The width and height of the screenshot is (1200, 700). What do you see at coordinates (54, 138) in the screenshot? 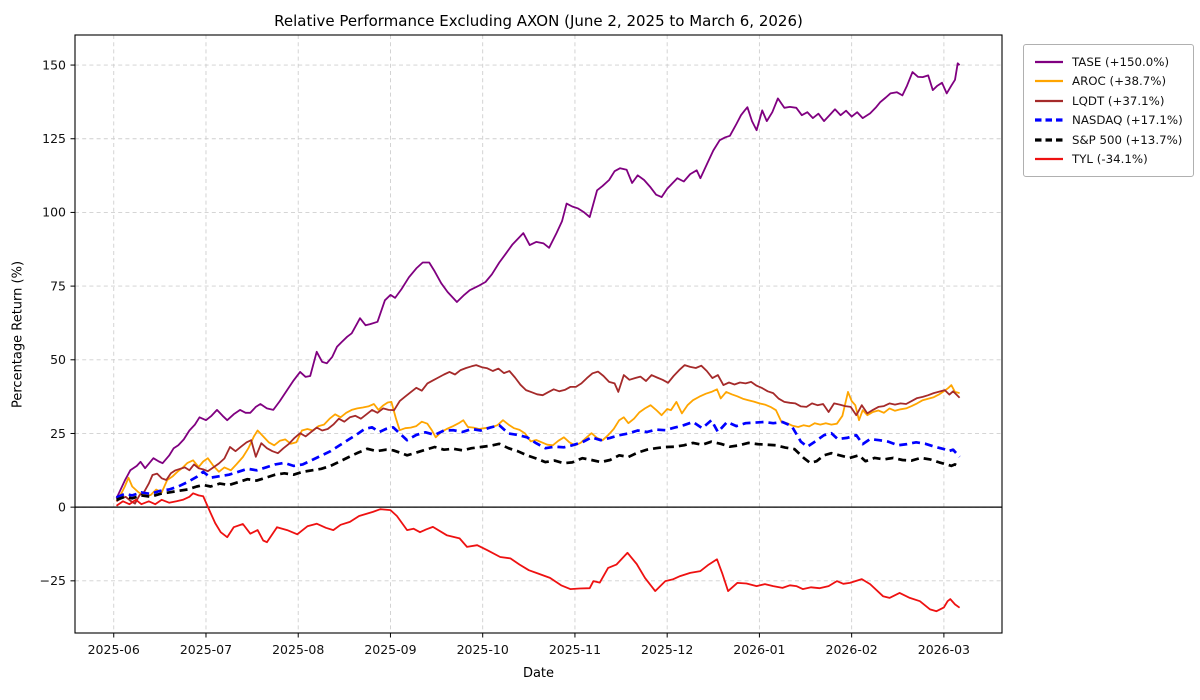
I see `y-tick-label: 125` at bounding box center [54, 138].